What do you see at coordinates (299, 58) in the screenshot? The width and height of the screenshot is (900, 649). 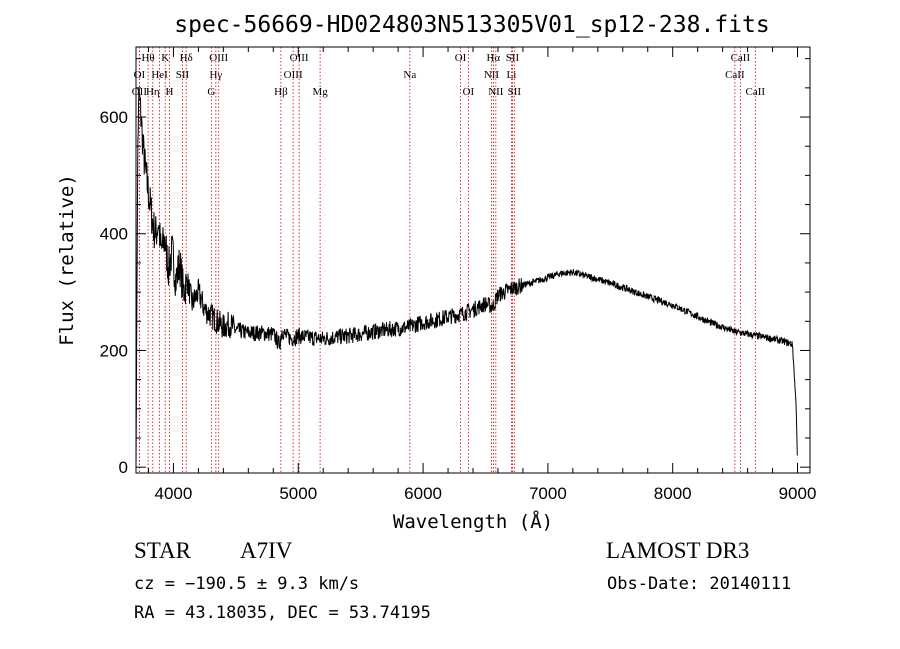 I see `marker-label-14: OIII` at bounding box center [299, 58].